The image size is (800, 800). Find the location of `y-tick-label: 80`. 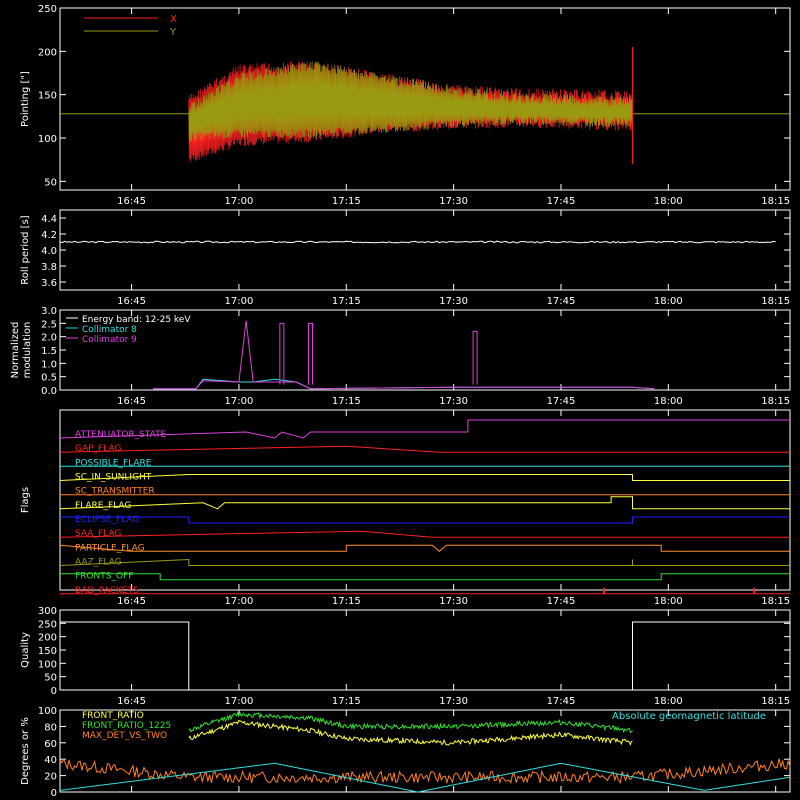

y-tick-label: 80 is located at coordinates (50, 727).